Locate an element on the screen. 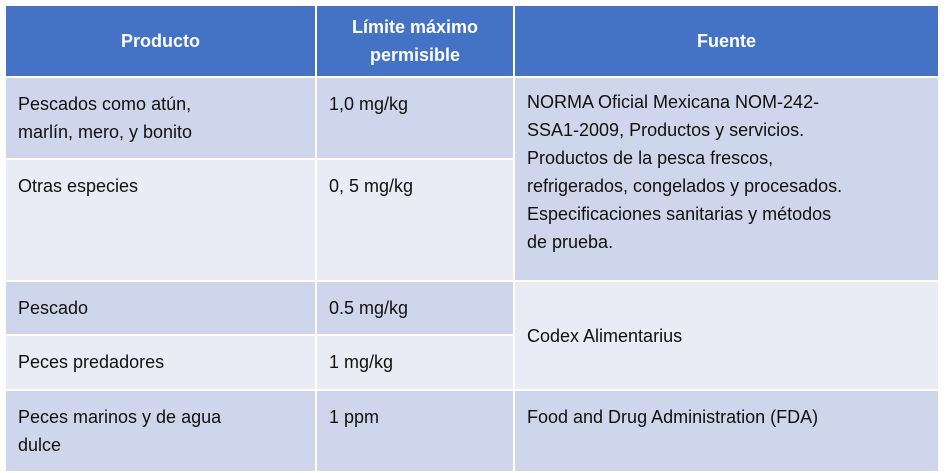 The height and width of the screenshot is (473, 950). text-line: 0, 5 mg/kg is located at coordinates (371, 186).